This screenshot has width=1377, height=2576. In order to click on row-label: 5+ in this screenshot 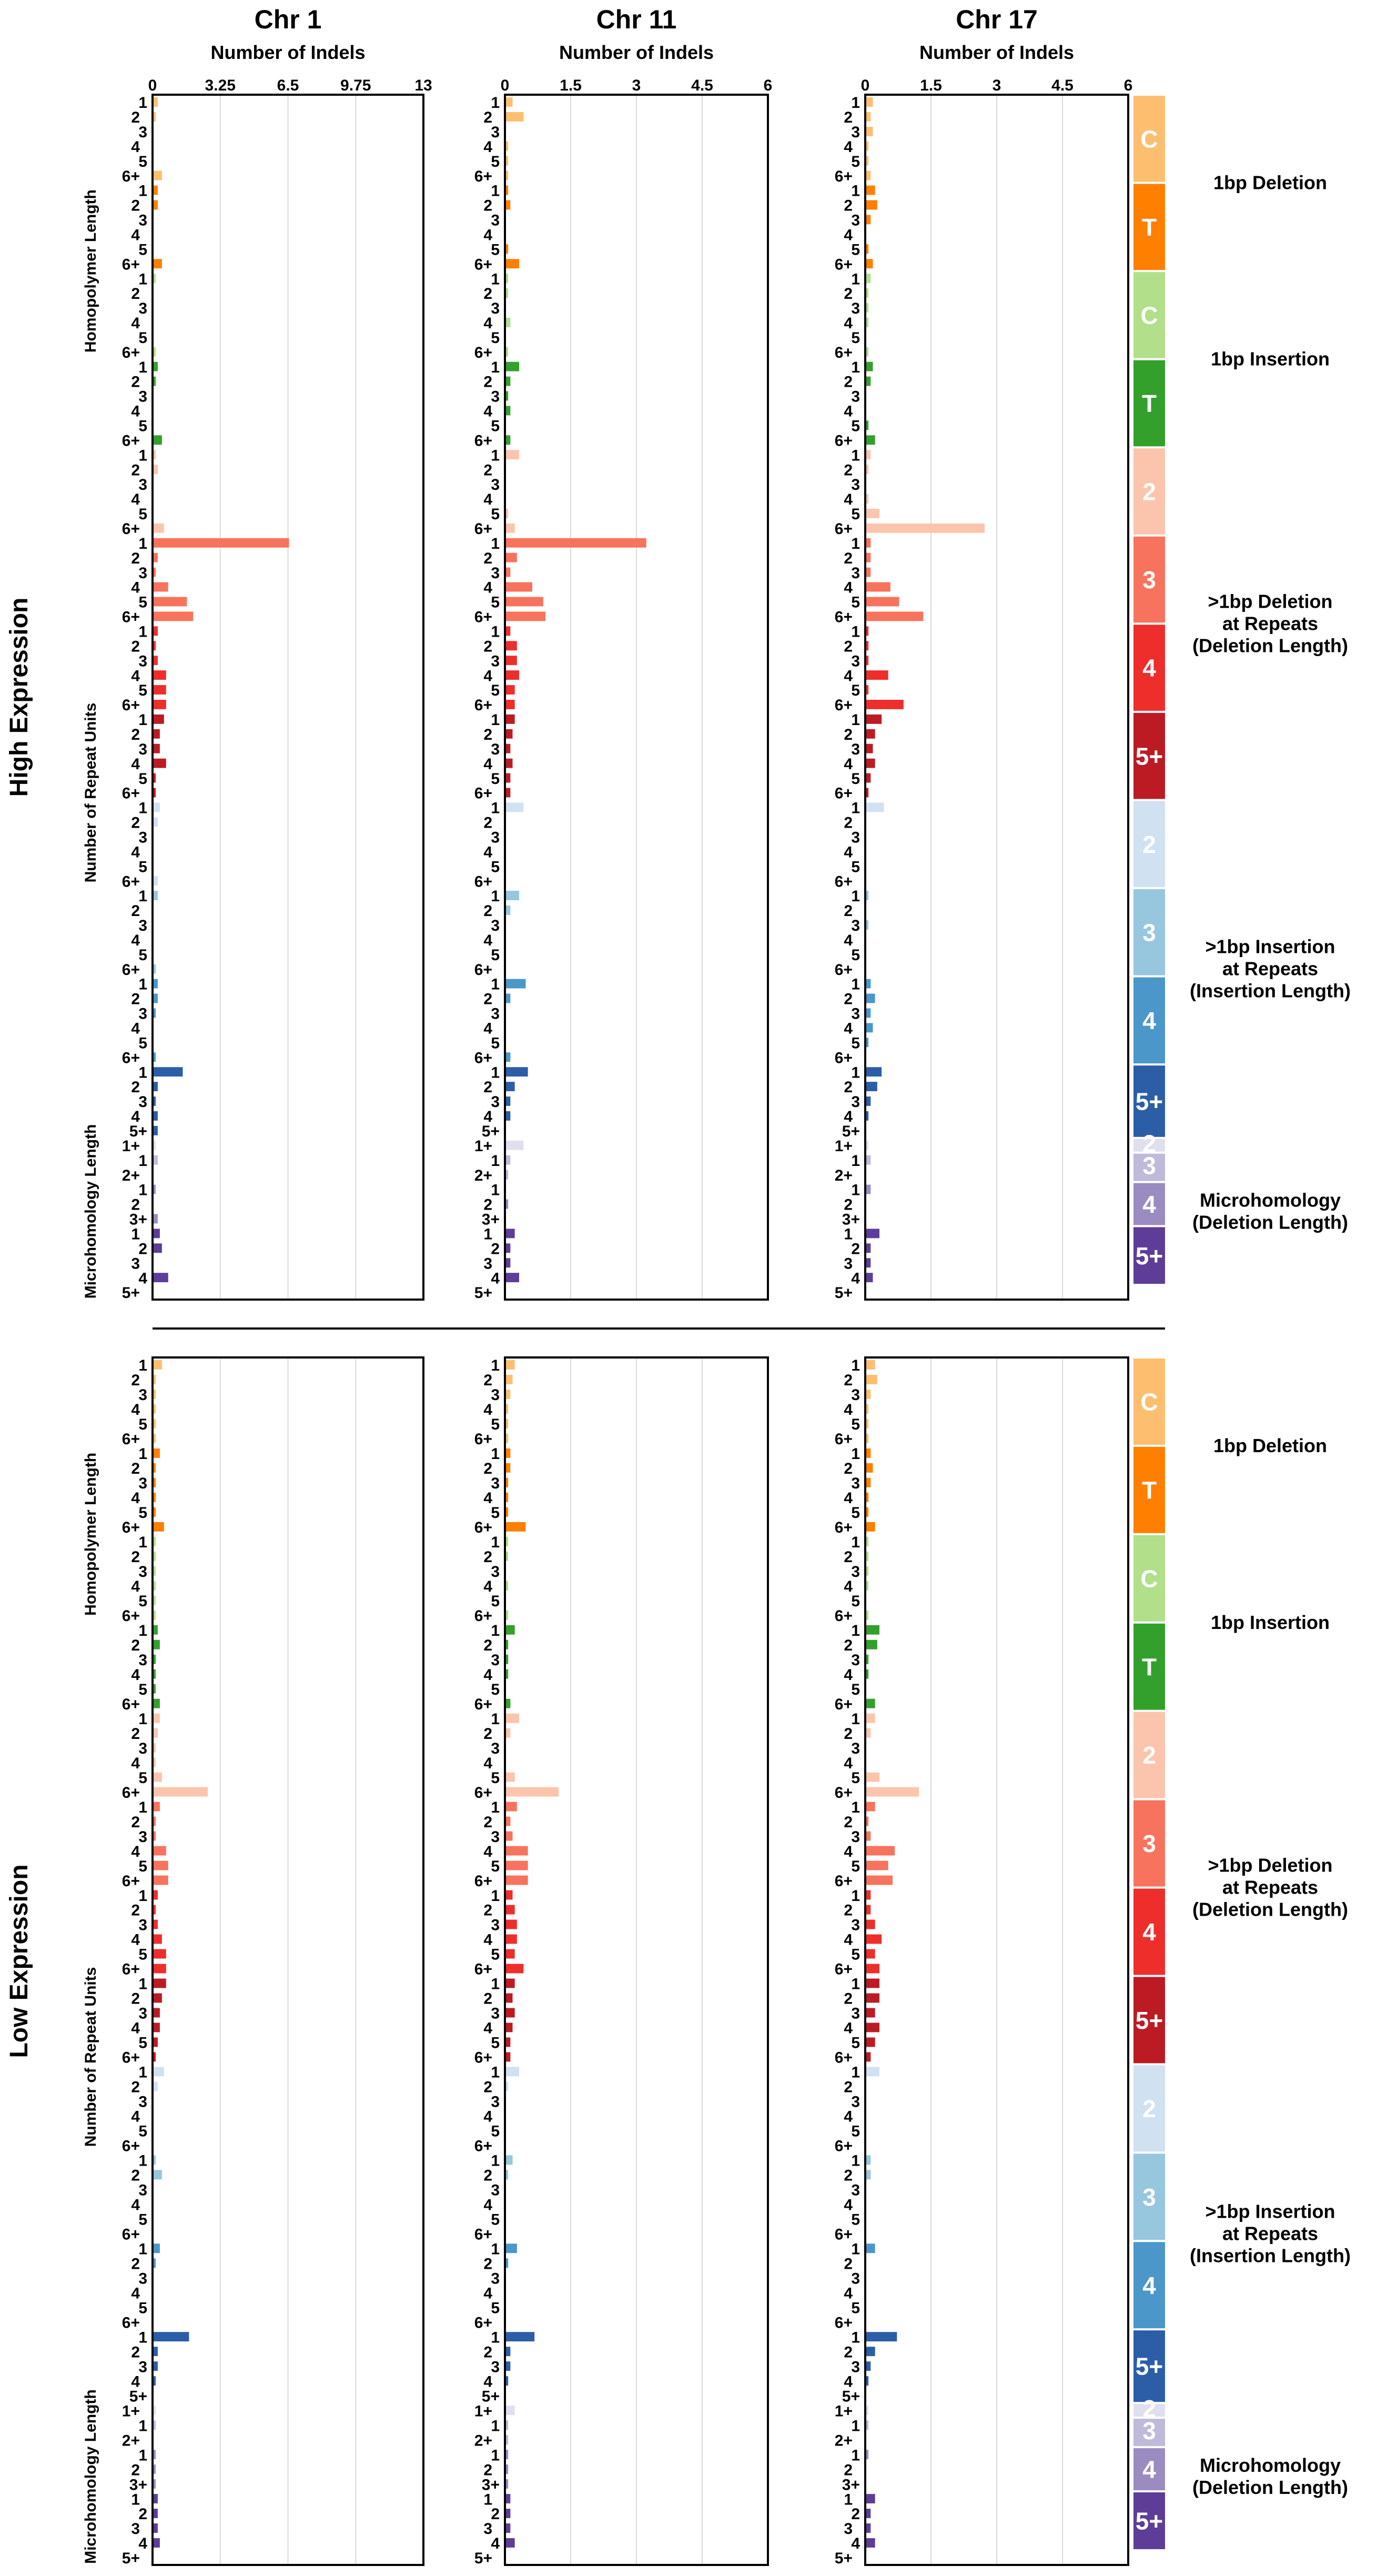, I will do `click(844, 1293)`.